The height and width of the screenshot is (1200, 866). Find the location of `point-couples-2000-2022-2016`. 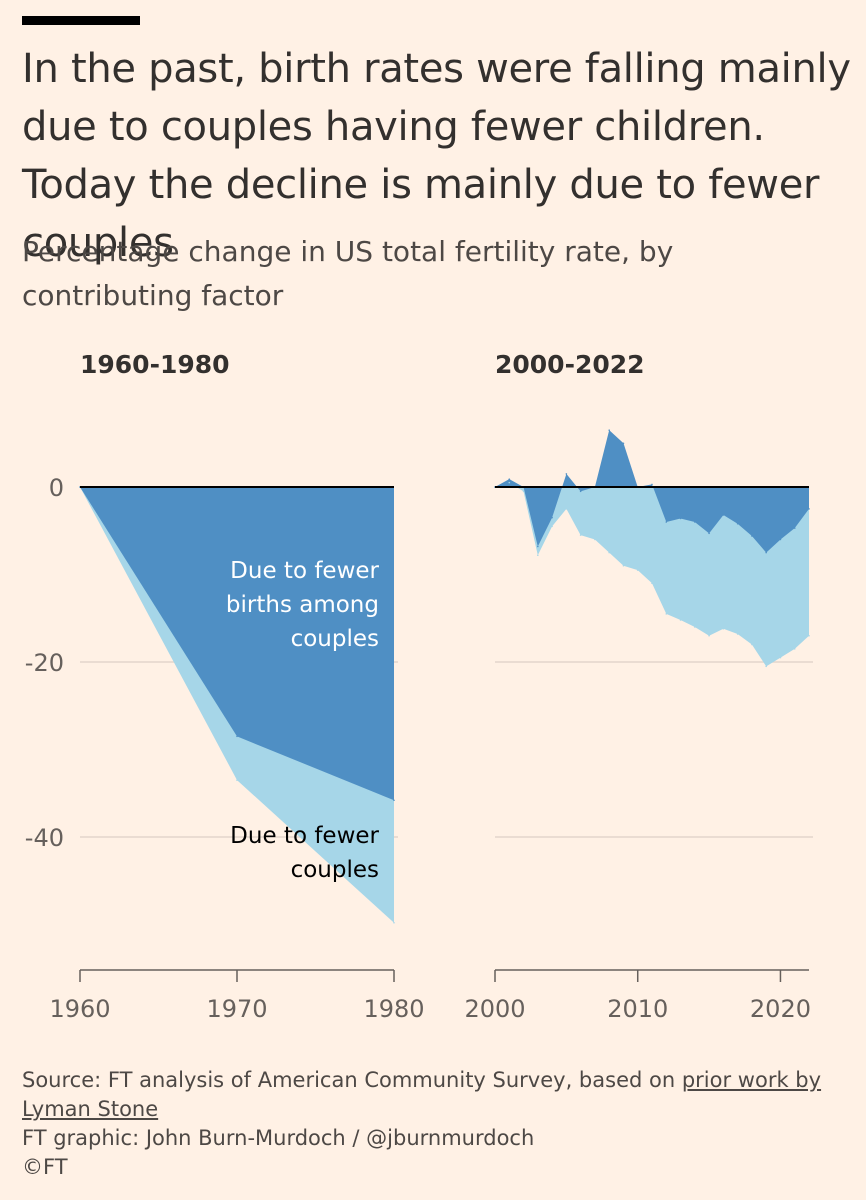

point-couples-2000-2022-2016 is located at coordinates (723, 628).